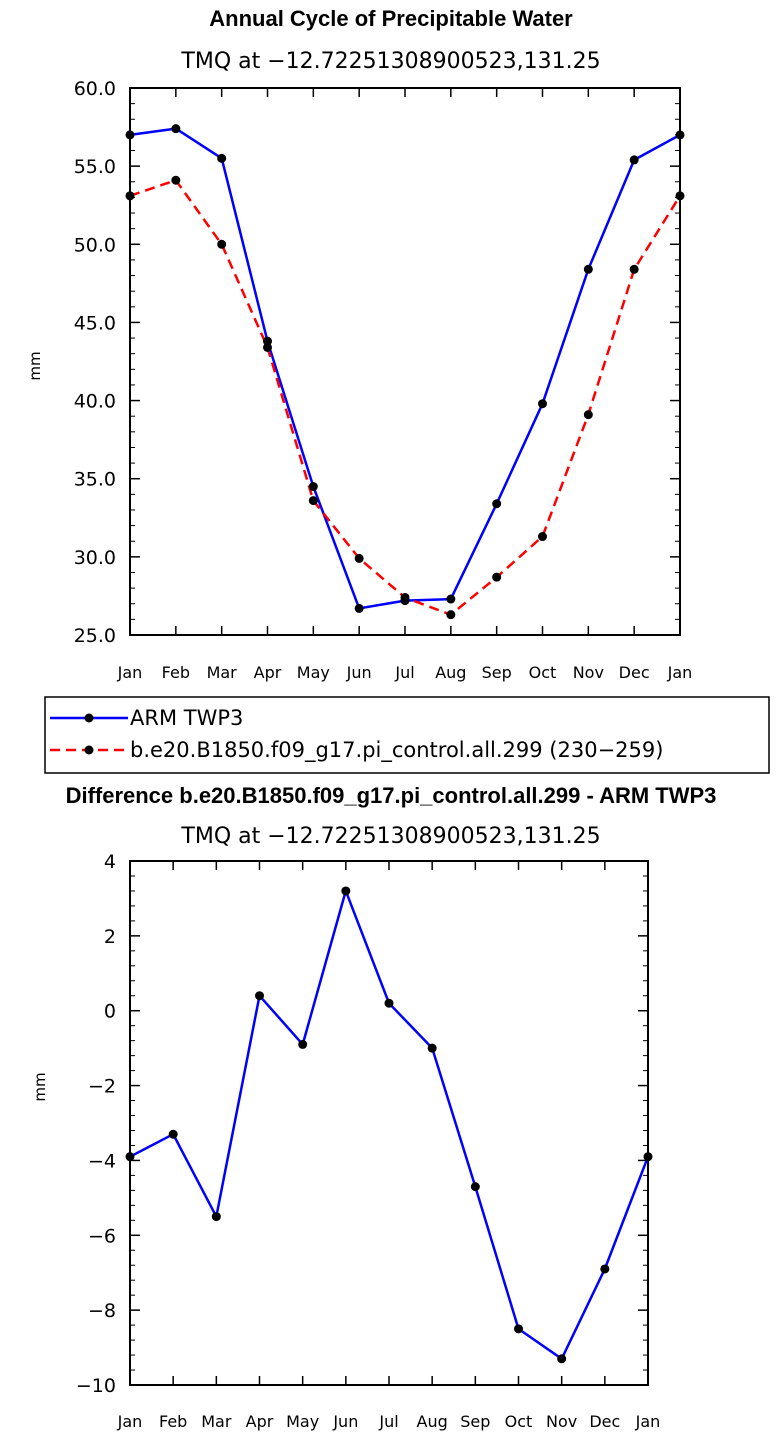  What do you see at coordinates (102, 1236) in the screenshot?
I see `y-tick-label: −6` at bounding box center [102, 1236].